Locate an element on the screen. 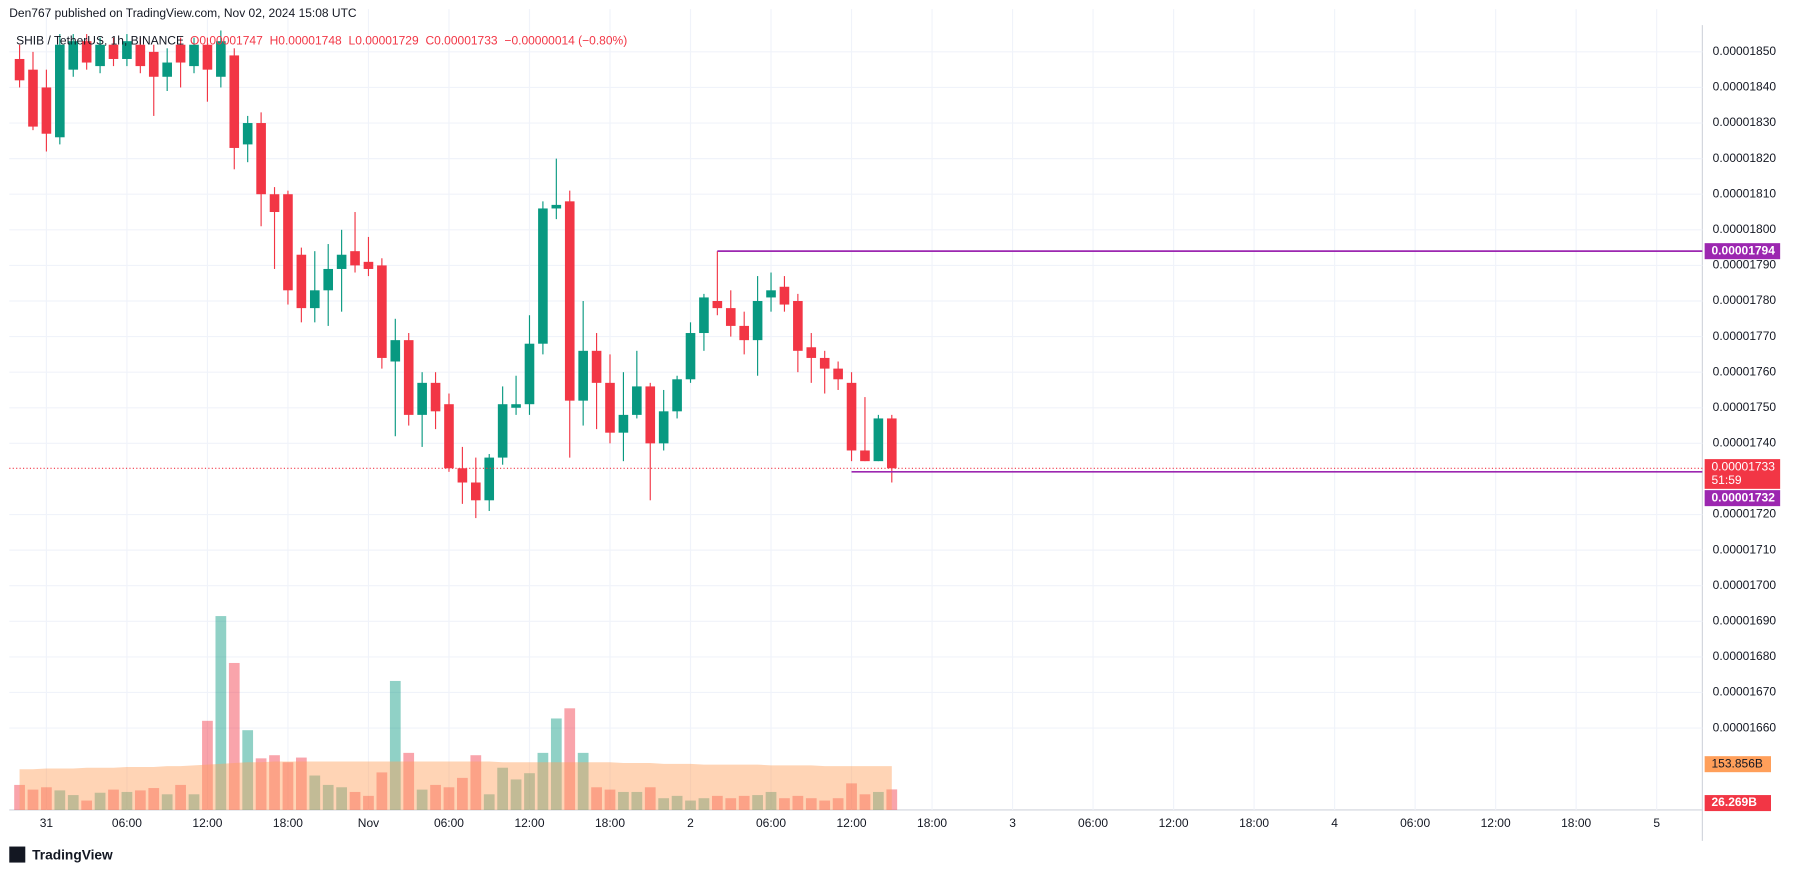 The height and width of the screenshot is (874, 1794). price-badge-label: 0.00001733 is located at coordinates (1744, 466).